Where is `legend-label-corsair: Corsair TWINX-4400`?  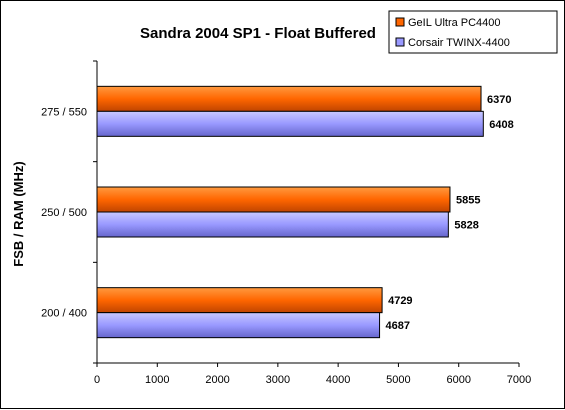 legend-label-corsair: Corsair TWINX-4400 is located at coordinates (459, 43).